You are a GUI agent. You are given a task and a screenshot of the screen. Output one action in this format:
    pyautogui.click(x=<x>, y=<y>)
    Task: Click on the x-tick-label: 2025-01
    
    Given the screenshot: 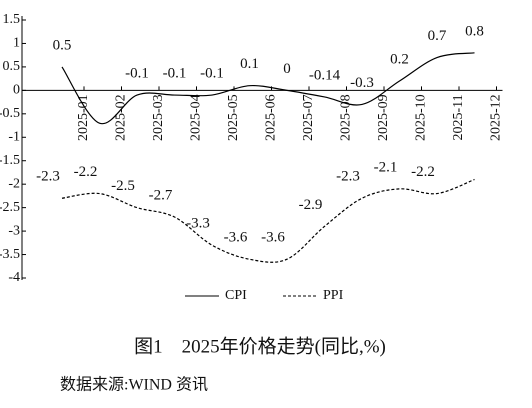 What is the action you would take?
    pyautogui.click(x=83, y=117)
    